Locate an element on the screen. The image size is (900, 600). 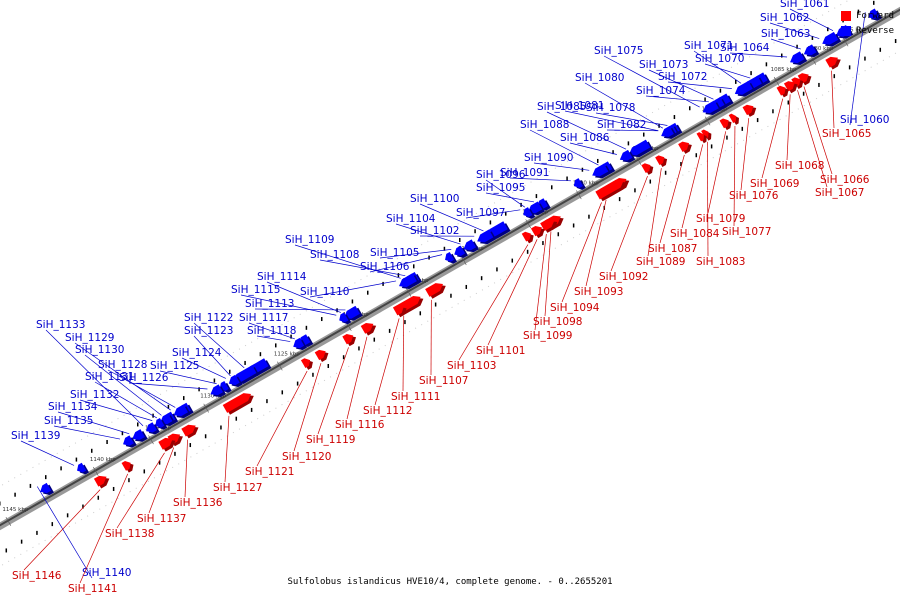
gene-SiH_1063-arrow is located at coordinates (811, 51).